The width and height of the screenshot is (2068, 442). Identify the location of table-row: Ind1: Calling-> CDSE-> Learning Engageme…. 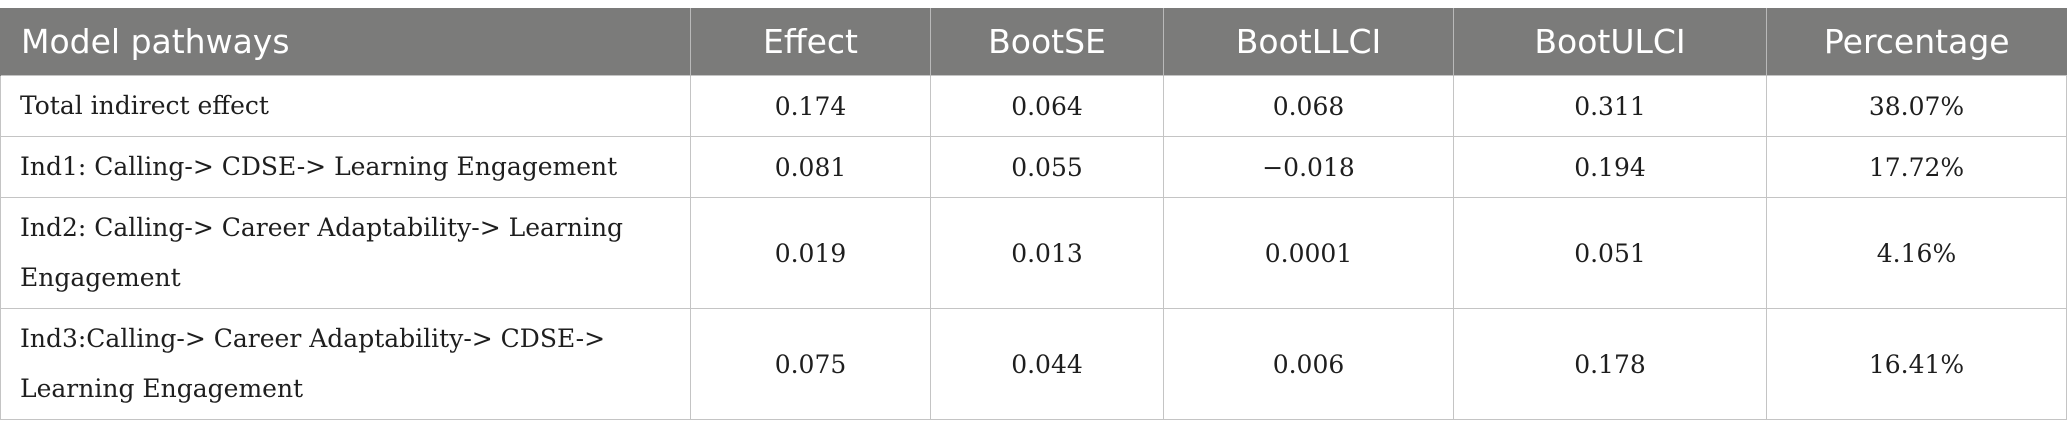
(1033, 167).